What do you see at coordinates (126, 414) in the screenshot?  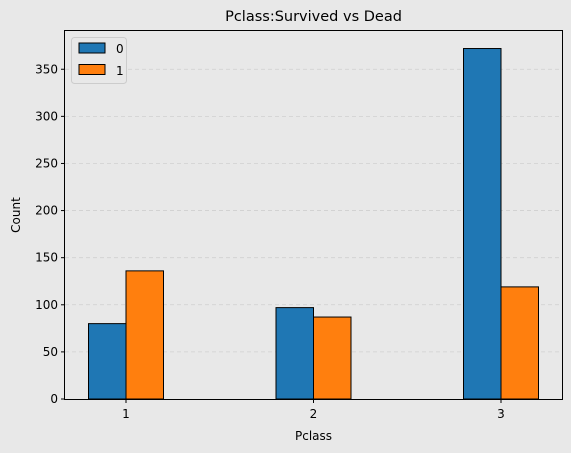 I see `x-tick-label: 1` at bounding box center [126, 414].